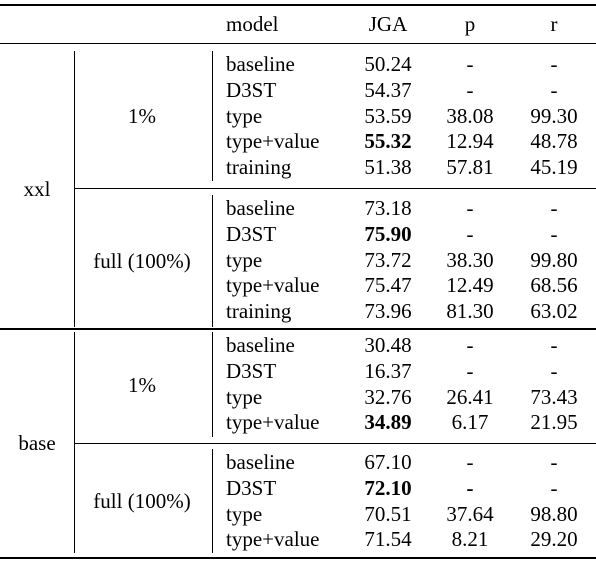 The image size is (596, 562). I want to click on header-model: model, so click(252, 24).